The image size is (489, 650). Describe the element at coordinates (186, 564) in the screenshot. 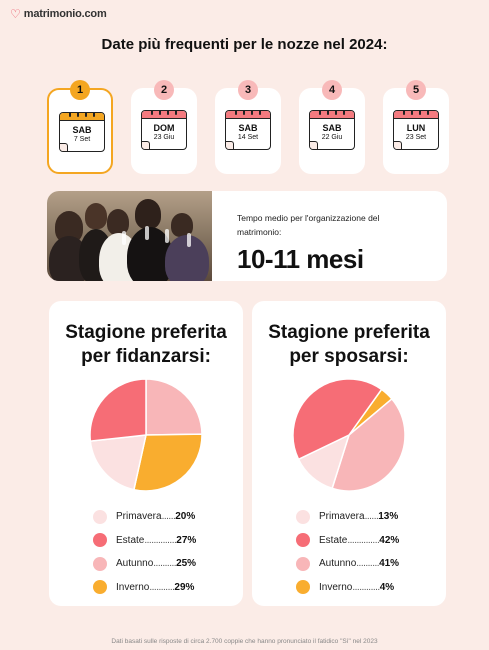

I see `legend-percentage: 25%` at that location.